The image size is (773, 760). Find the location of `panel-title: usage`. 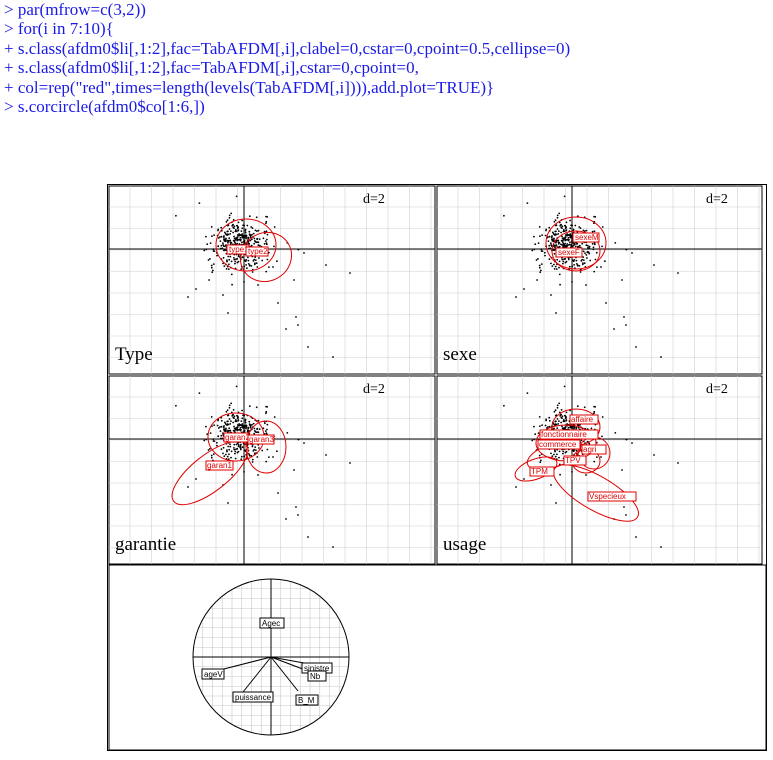

panel-title: usage is located at coordinates (464, 544).